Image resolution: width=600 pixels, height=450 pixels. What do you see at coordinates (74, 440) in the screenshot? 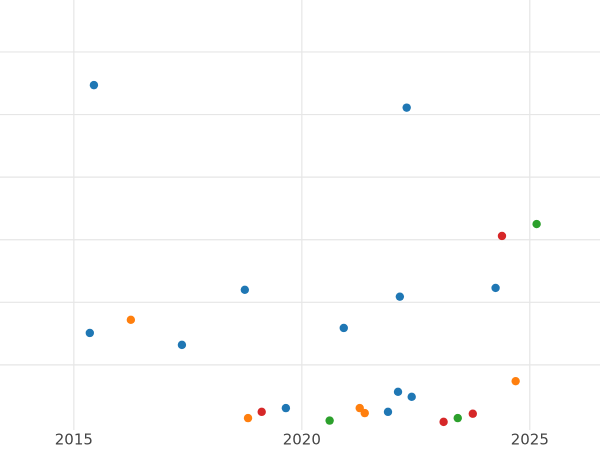
I see `x-tick-label: 2015` at bounding box center [74, 440].